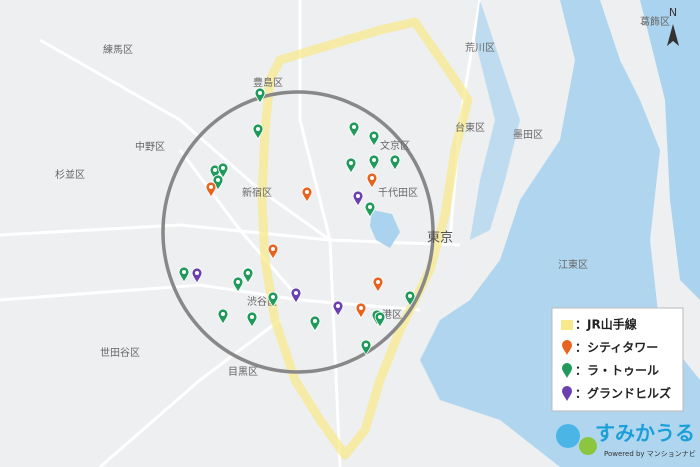  What do you see at coordinates (243, 372) in the screenshot?
I see `ward-label: 目黒区` at bounding box center [243, 372].